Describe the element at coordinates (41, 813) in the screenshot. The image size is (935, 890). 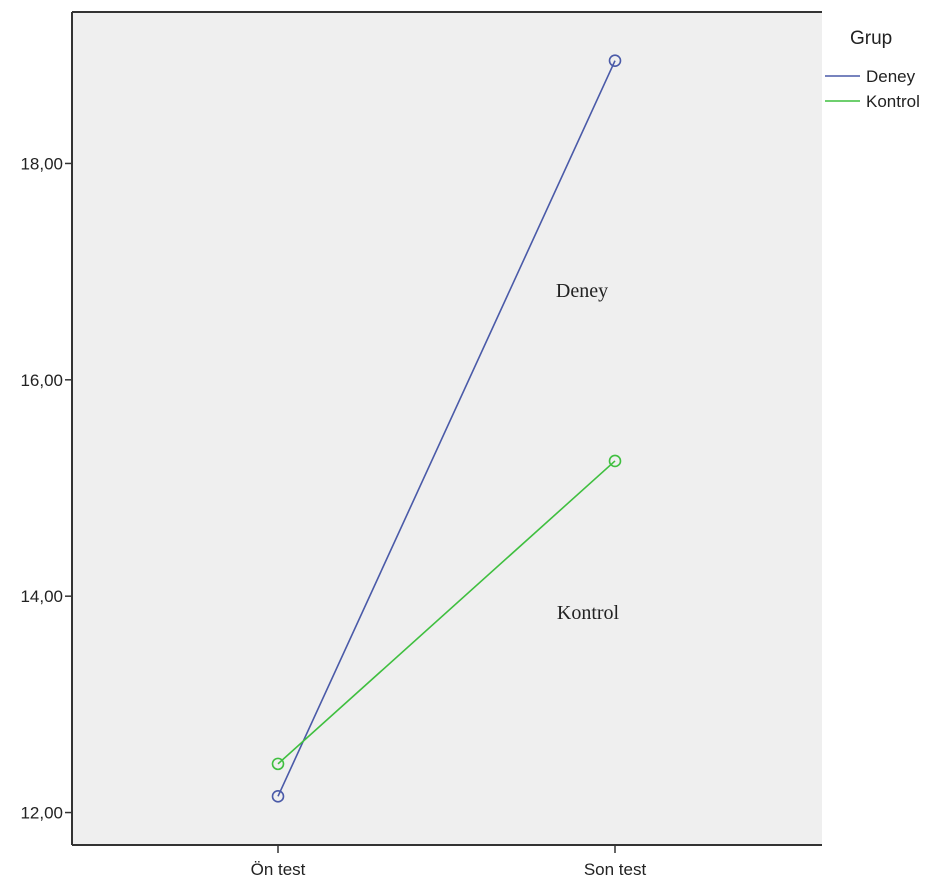
I see `y-tick-label: 12,00` at that location.